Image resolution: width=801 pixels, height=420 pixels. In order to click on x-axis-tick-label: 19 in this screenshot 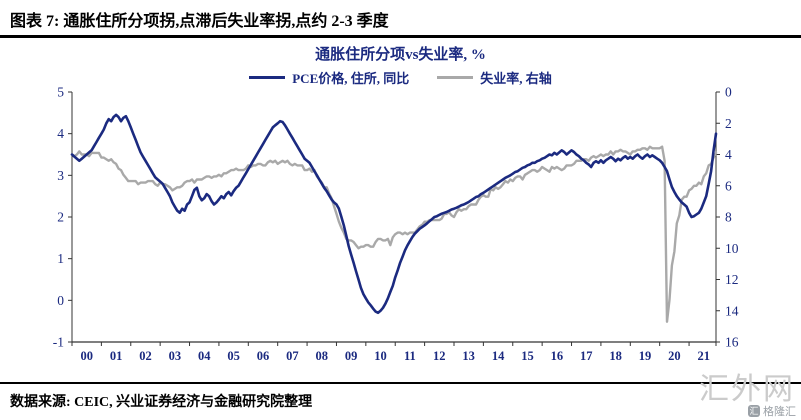, I will do `click(645, 356)`.